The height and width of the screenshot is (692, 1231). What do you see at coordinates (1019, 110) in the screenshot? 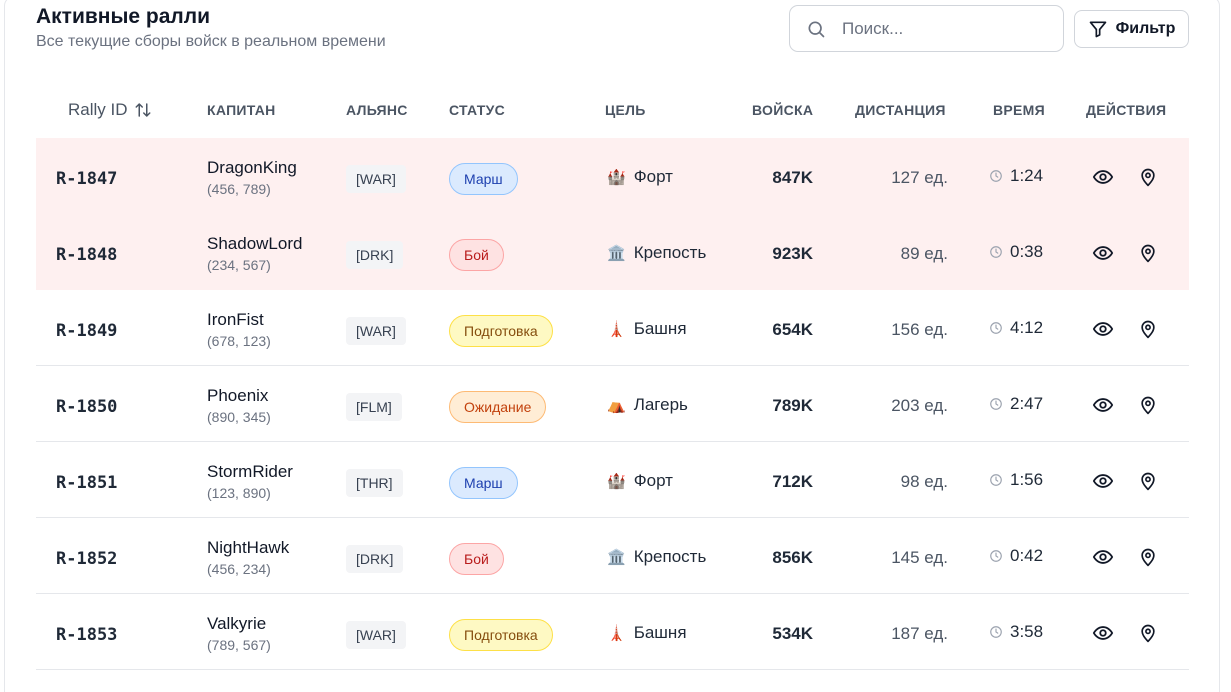
I see `col-time: ВРЕМЯ` at bounding box center [1019, 110].